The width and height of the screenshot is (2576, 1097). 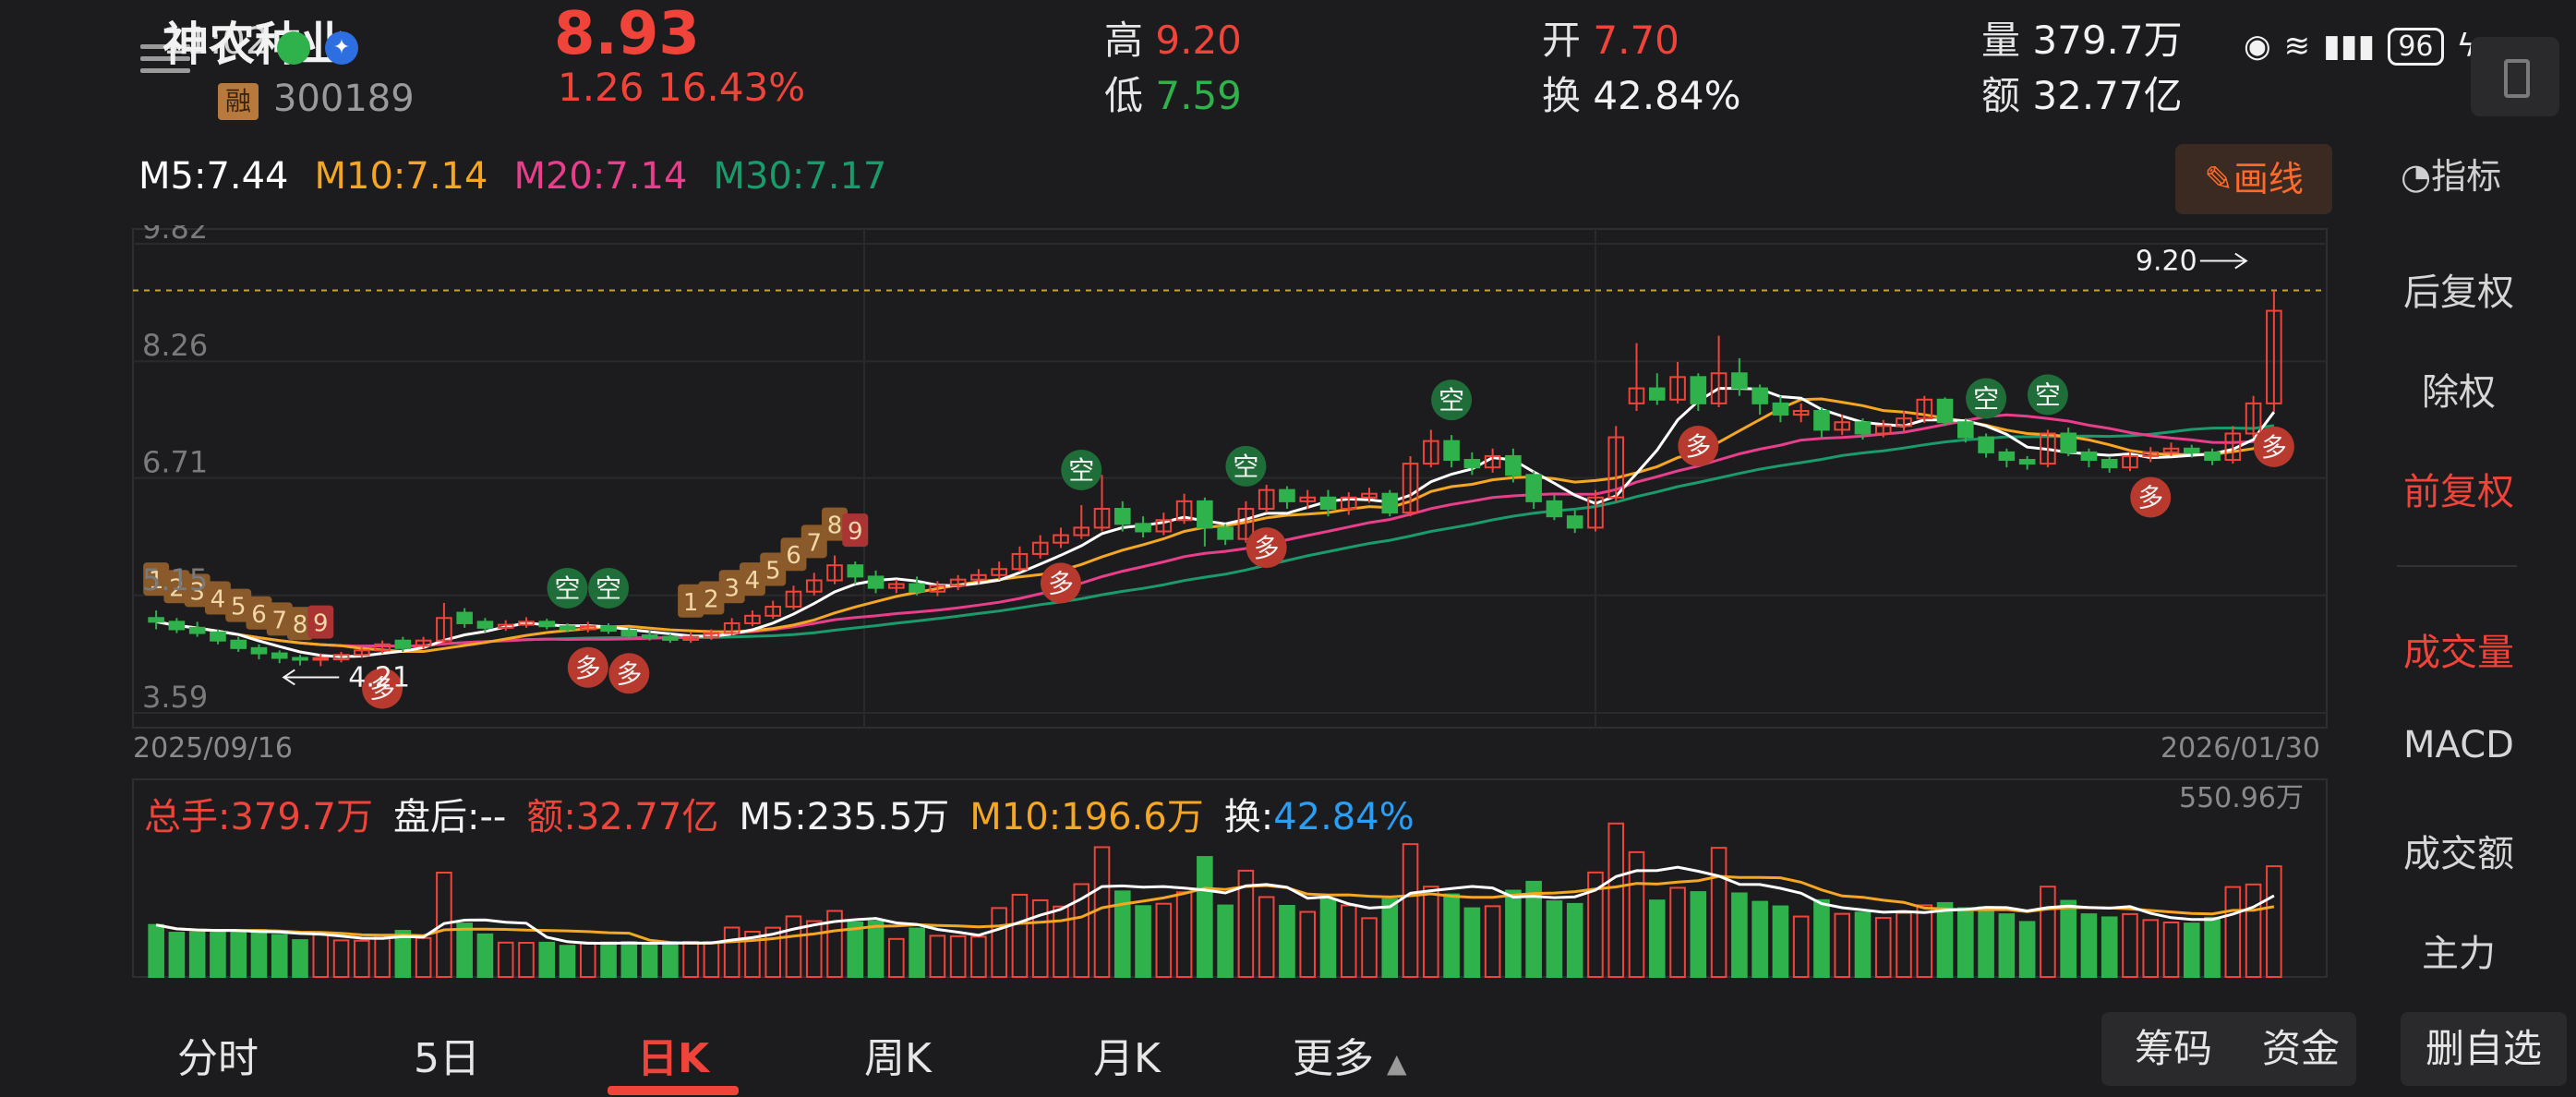 What do you see at coordinates (1452, 400) in the screenshot?
I see `sell-signal-icon` at bounding box center [1452, 400].